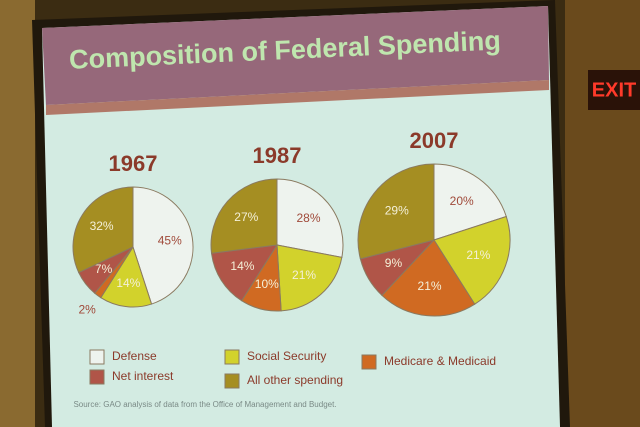 Image resolution: width=640 pixels, height=427 pixels. What do you see at coordinates (295, 380) in the screenshot?
I see `legend-label: All other spending` at bounding box center [295, 380].